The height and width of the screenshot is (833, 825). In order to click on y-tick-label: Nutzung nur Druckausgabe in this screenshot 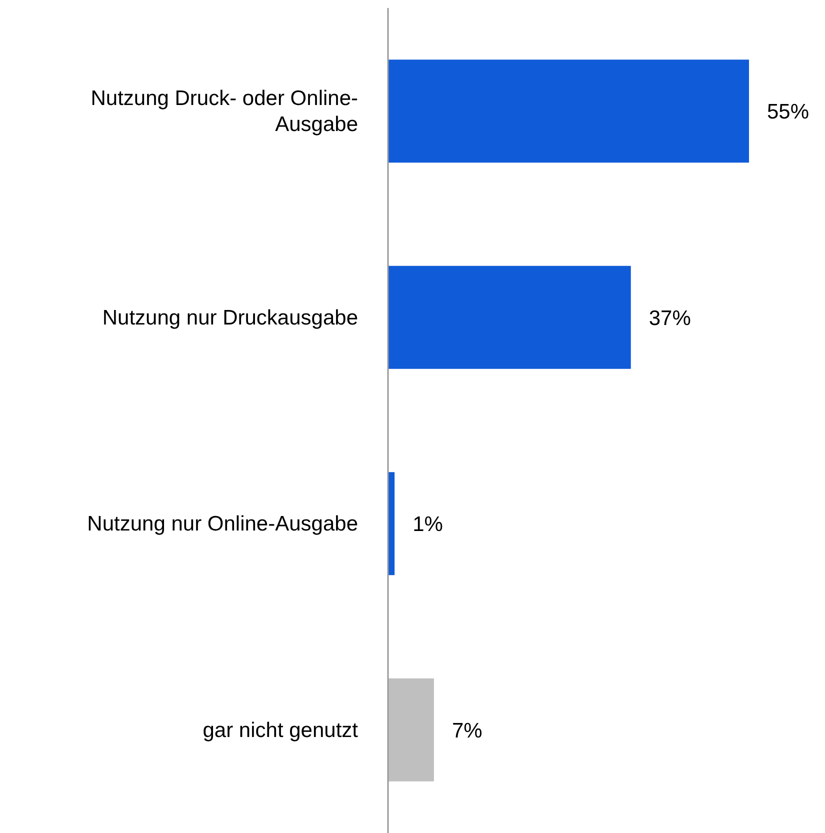, I will do `click(230, 317)`.